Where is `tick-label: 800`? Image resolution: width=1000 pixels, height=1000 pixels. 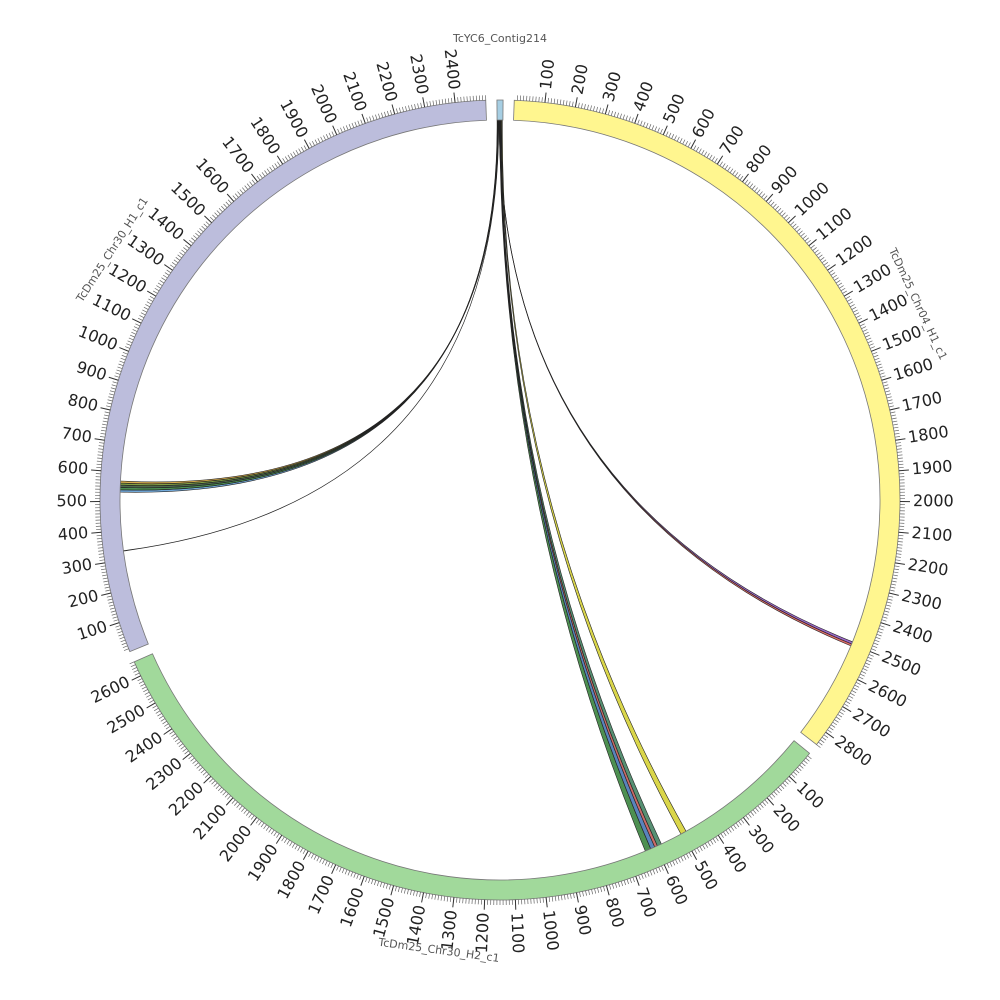
tick-label: 800 is located at coordinates (759, 159).